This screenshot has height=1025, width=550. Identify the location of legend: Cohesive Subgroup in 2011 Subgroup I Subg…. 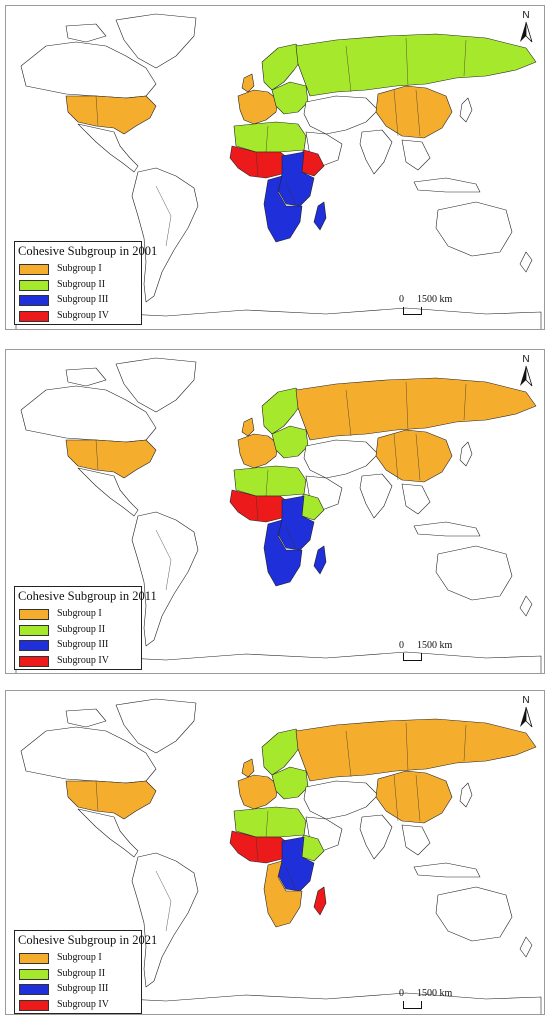
(85, 628).